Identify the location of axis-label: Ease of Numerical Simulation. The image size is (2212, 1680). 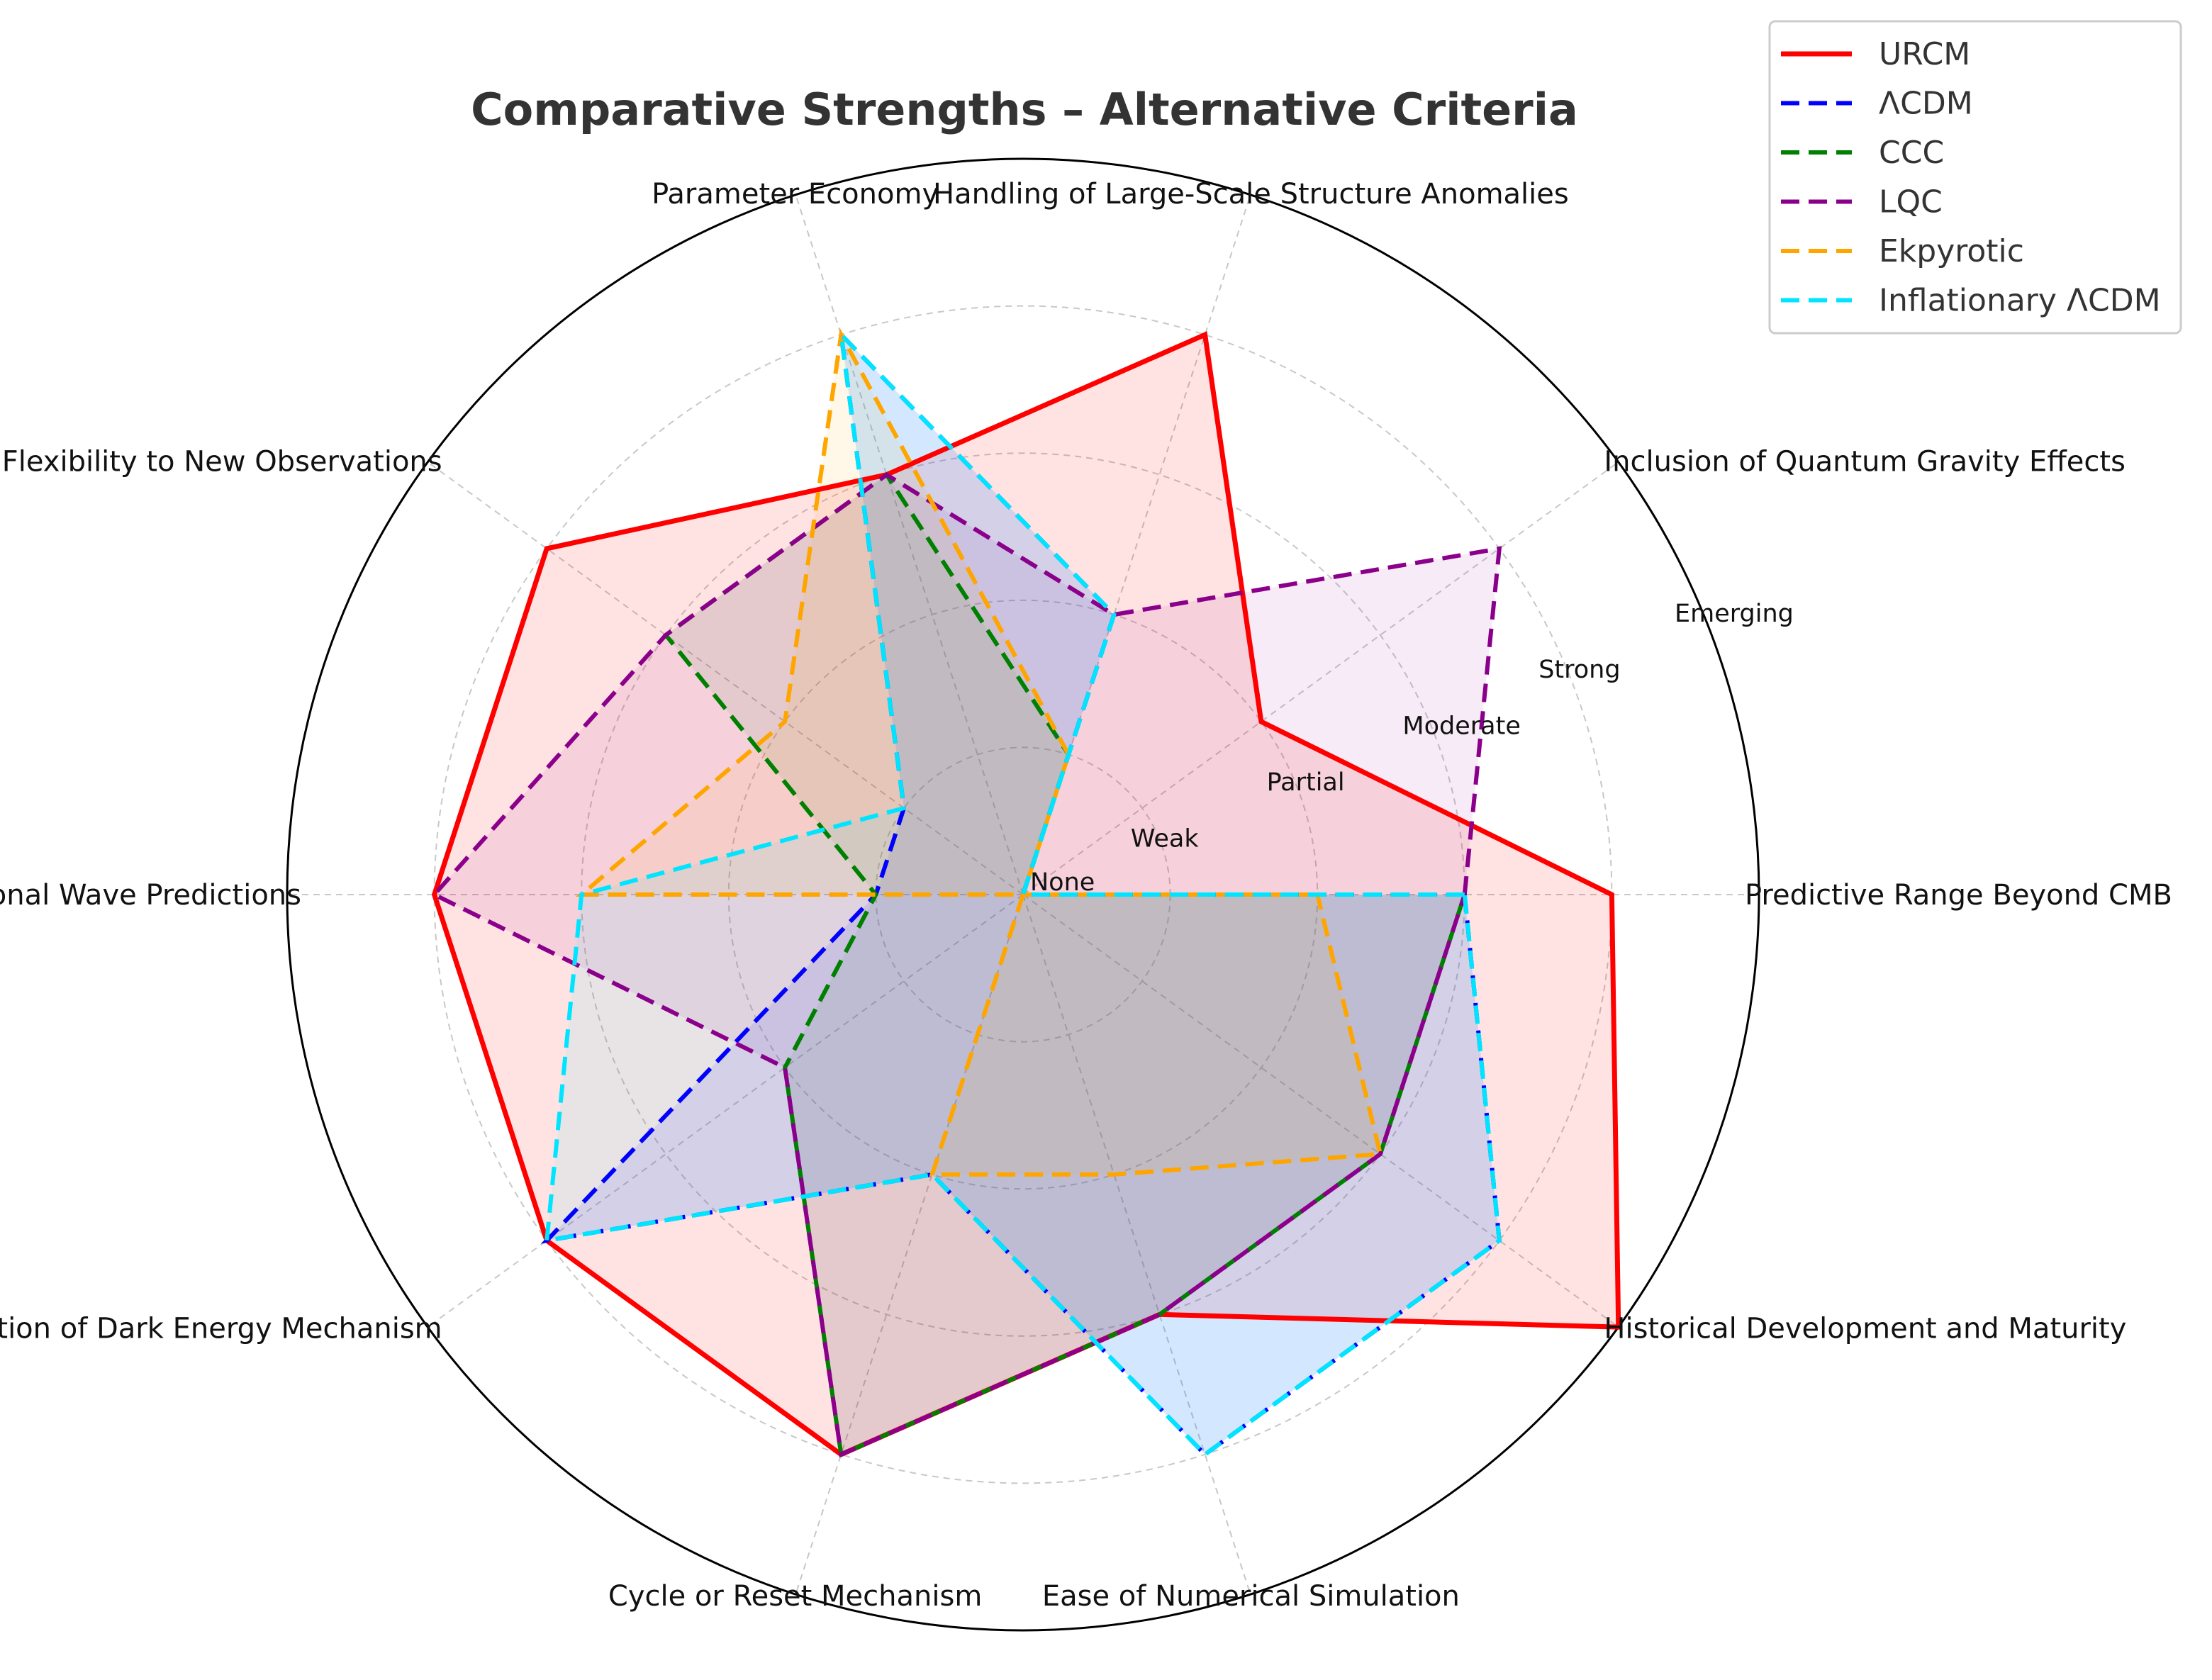
(1251, 1597).